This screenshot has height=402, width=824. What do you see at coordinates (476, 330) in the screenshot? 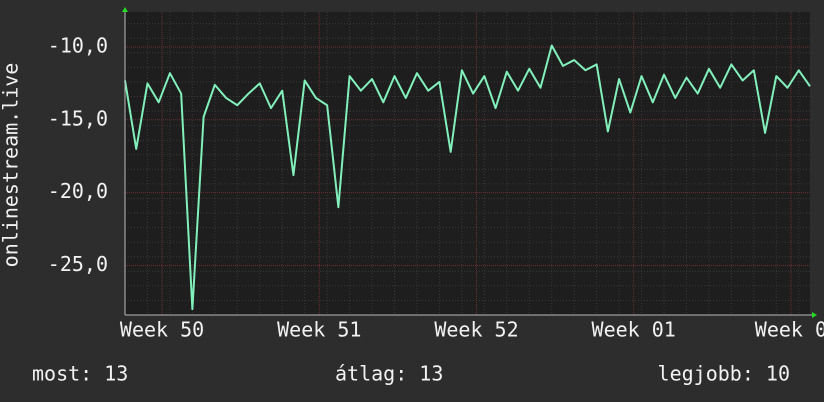
I see `x-tick-label: Week 52` at bounding box center [476, 330].